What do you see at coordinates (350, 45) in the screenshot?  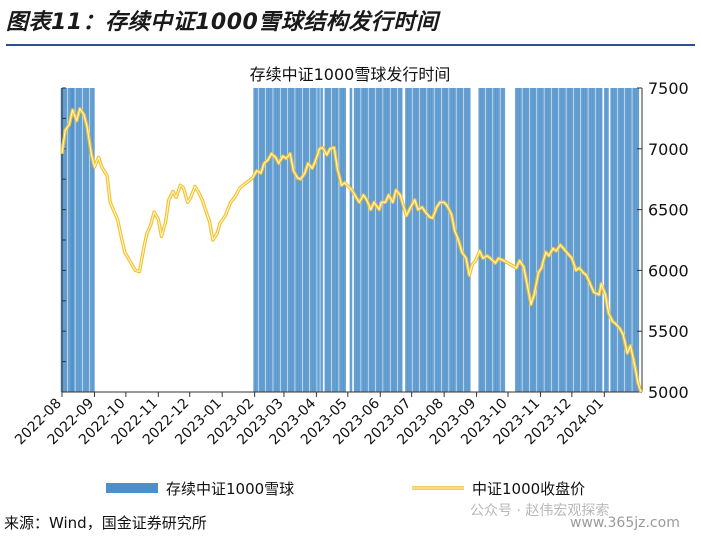 I see `title-divider` at bounding box center [350, 45].